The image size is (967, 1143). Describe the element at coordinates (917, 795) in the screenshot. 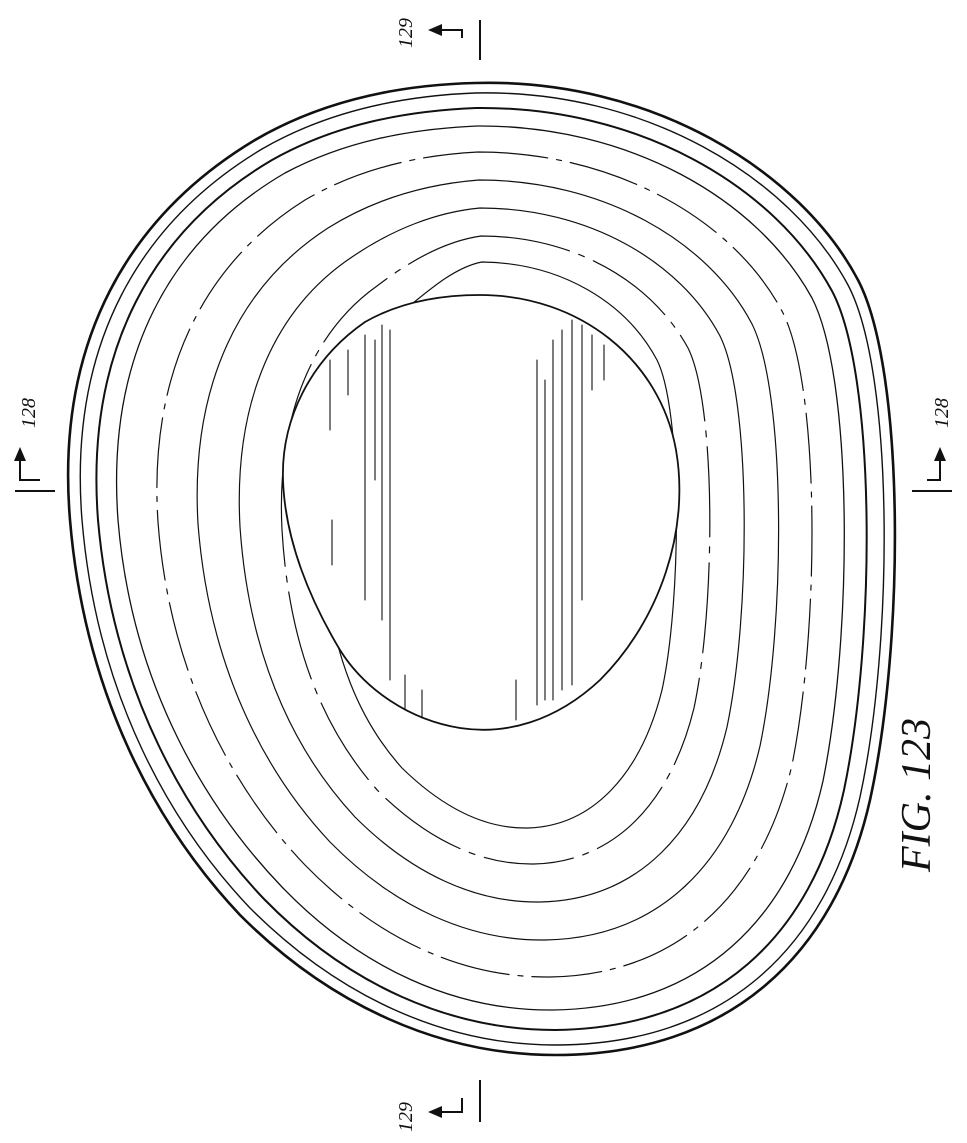

I see `figure-label: FIG. 123` at that location.